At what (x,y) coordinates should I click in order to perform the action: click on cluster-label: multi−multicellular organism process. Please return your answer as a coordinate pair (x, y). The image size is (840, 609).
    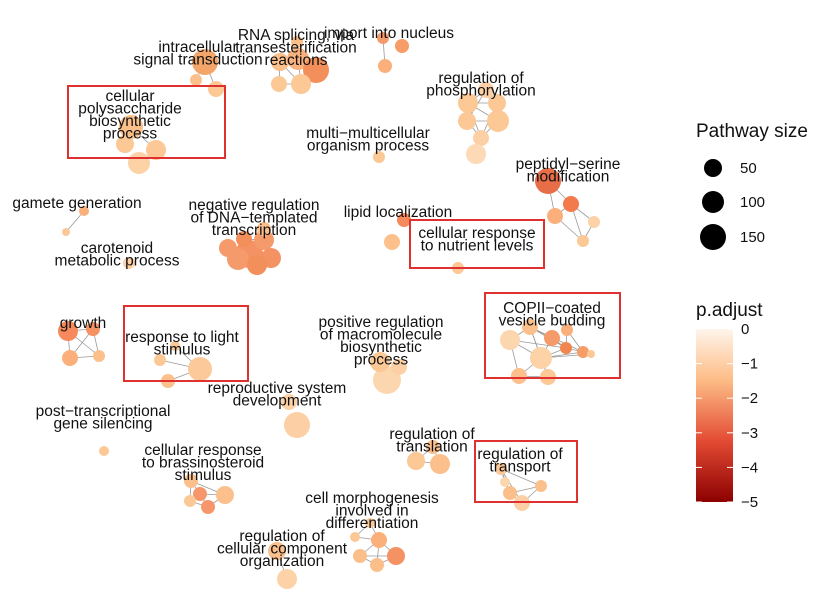
    Looking at the image, I should click on (368, 140).